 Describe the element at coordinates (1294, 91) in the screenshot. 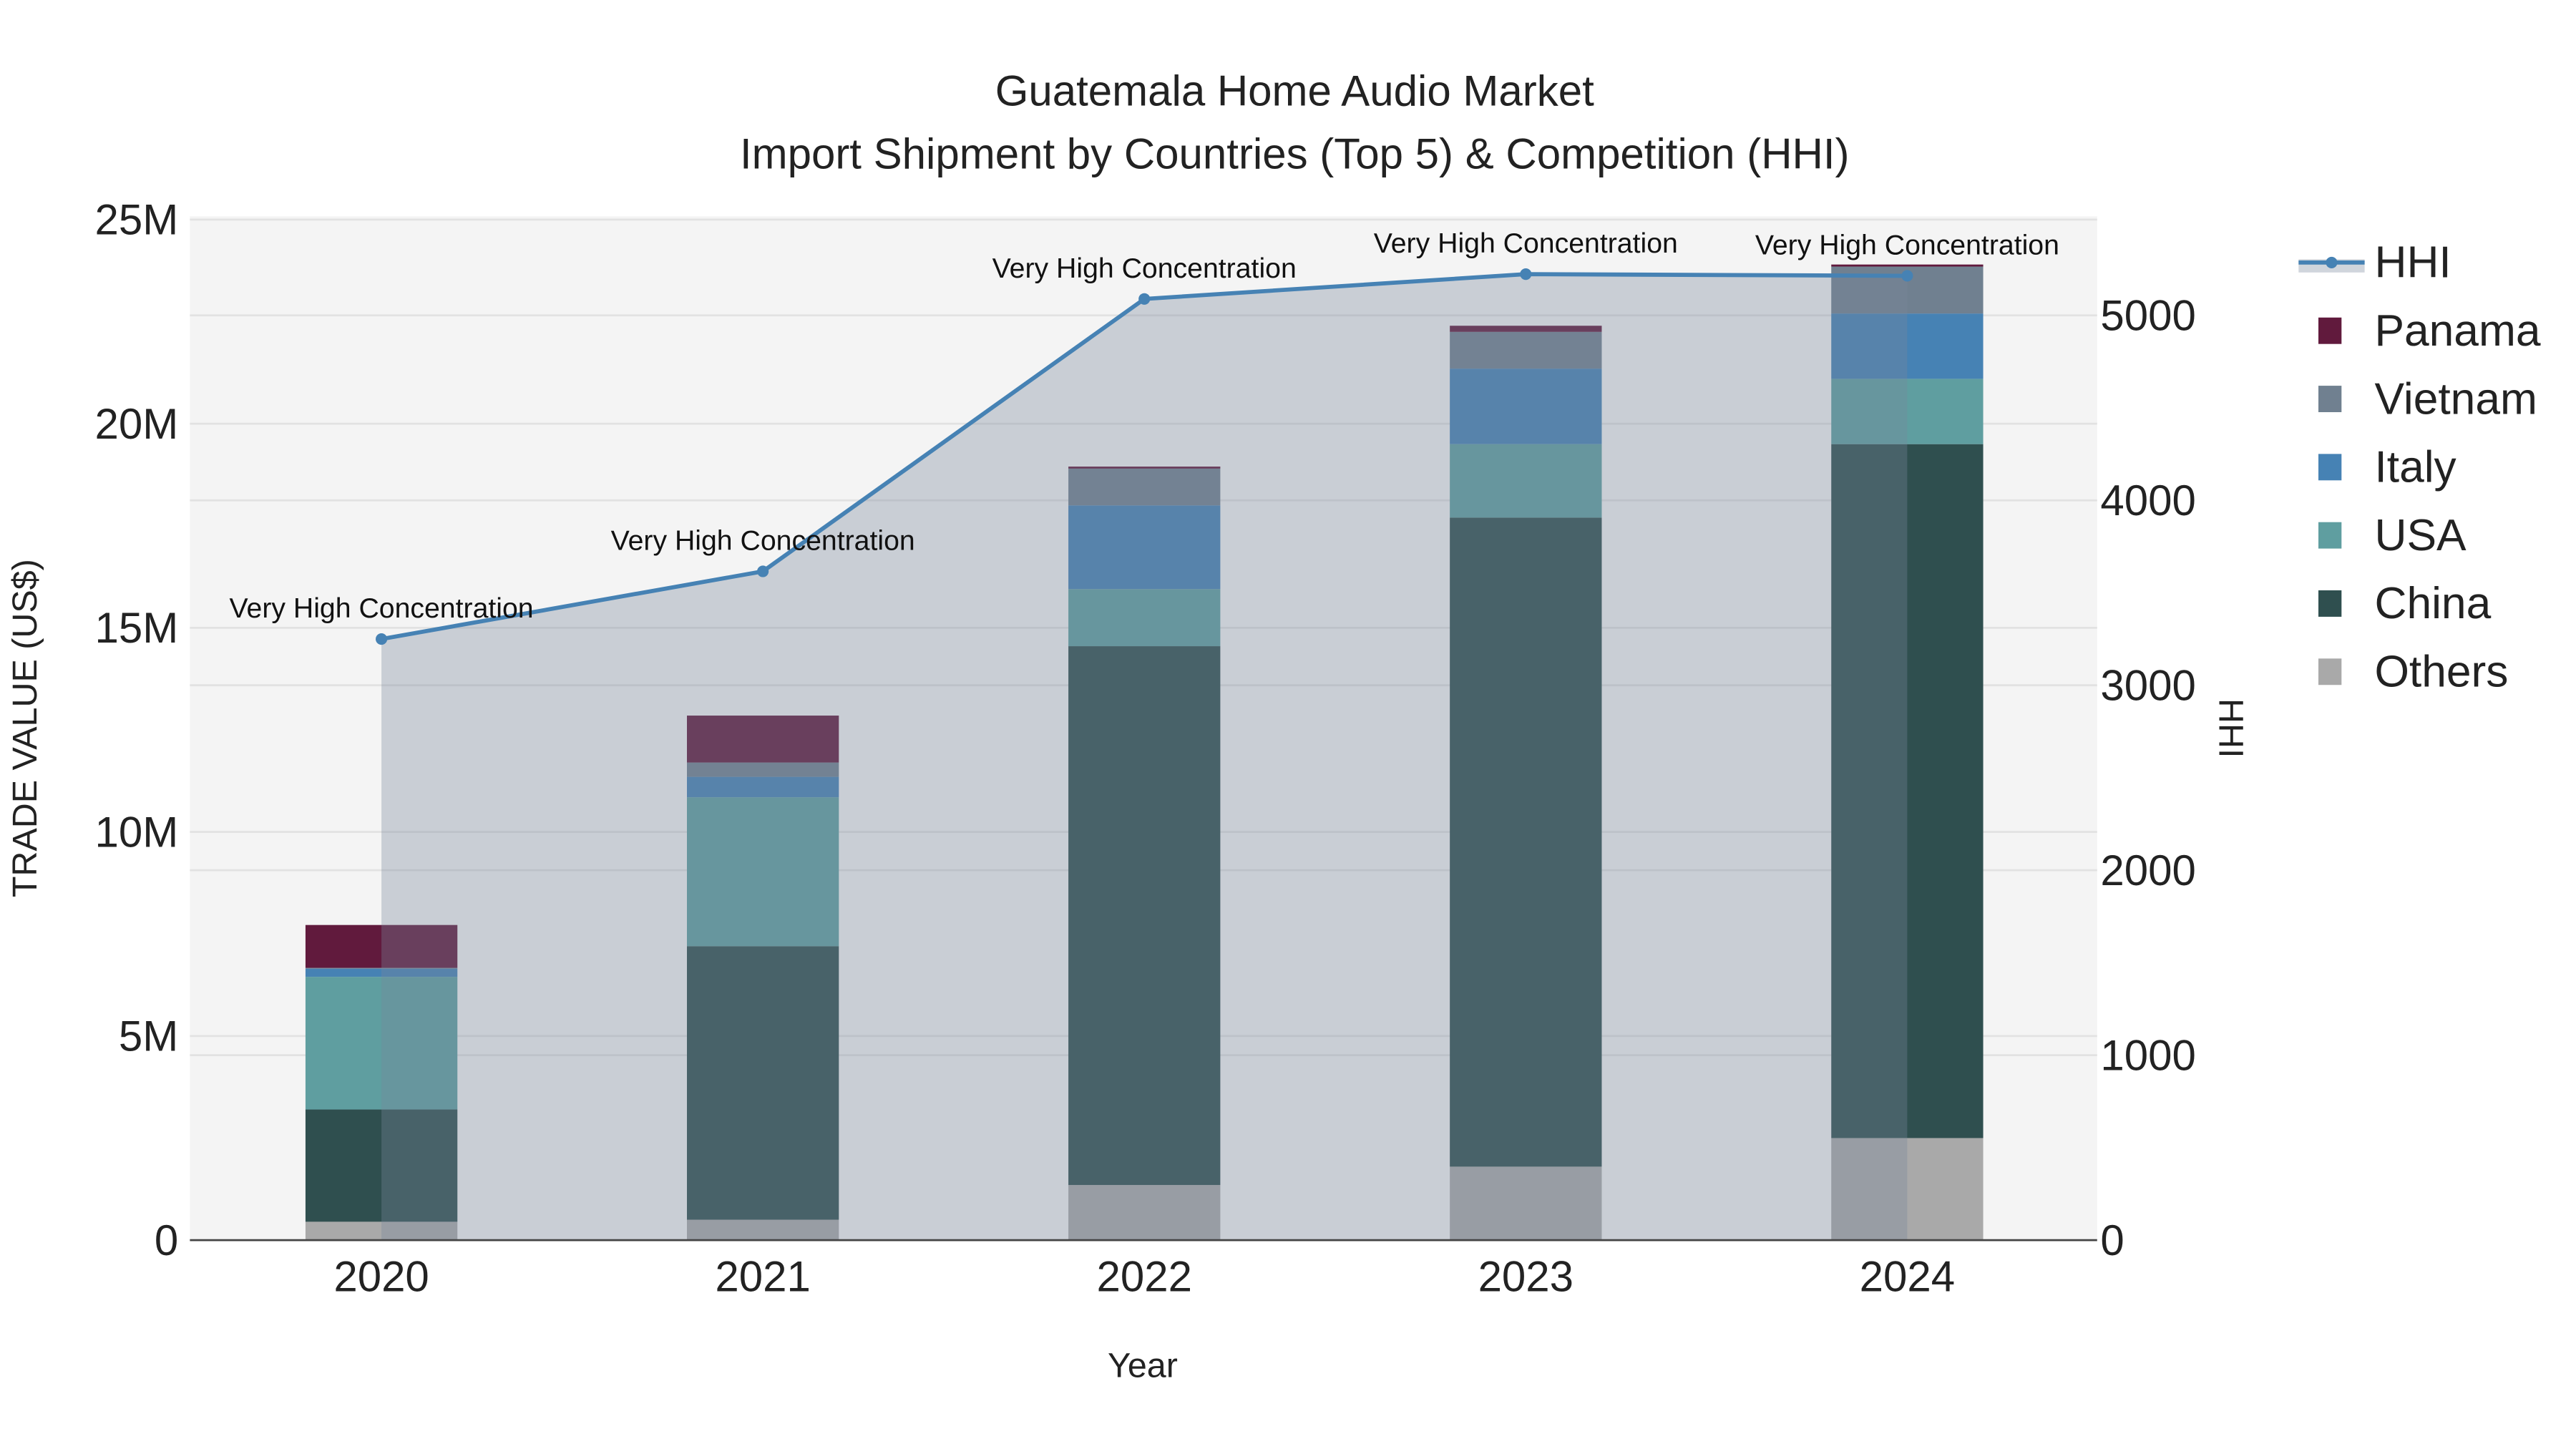

I see `chart-title: Guatemala Home Audio Market` at that location.